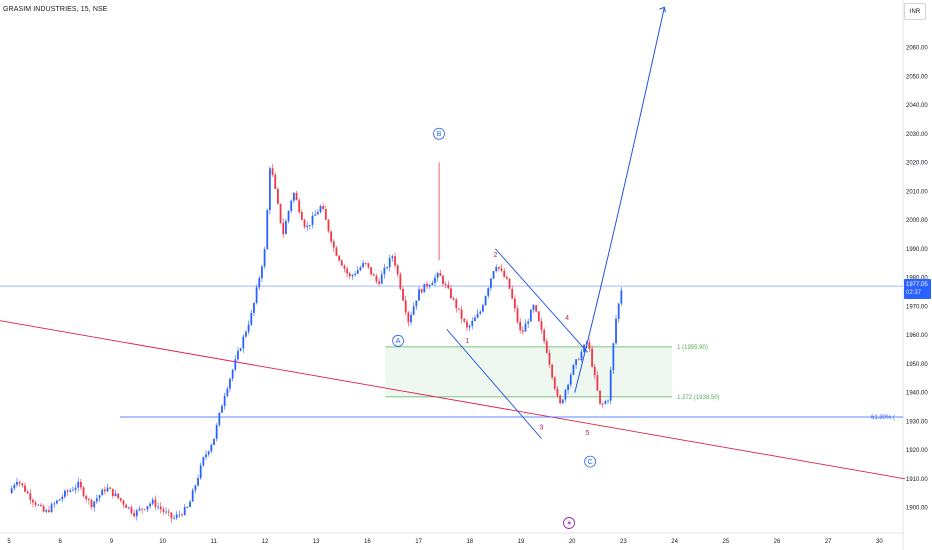 The image size is (932, 550). Describe the element at coordinates (619, 200) in the screenshot. I see `projection-arrow` at that location.